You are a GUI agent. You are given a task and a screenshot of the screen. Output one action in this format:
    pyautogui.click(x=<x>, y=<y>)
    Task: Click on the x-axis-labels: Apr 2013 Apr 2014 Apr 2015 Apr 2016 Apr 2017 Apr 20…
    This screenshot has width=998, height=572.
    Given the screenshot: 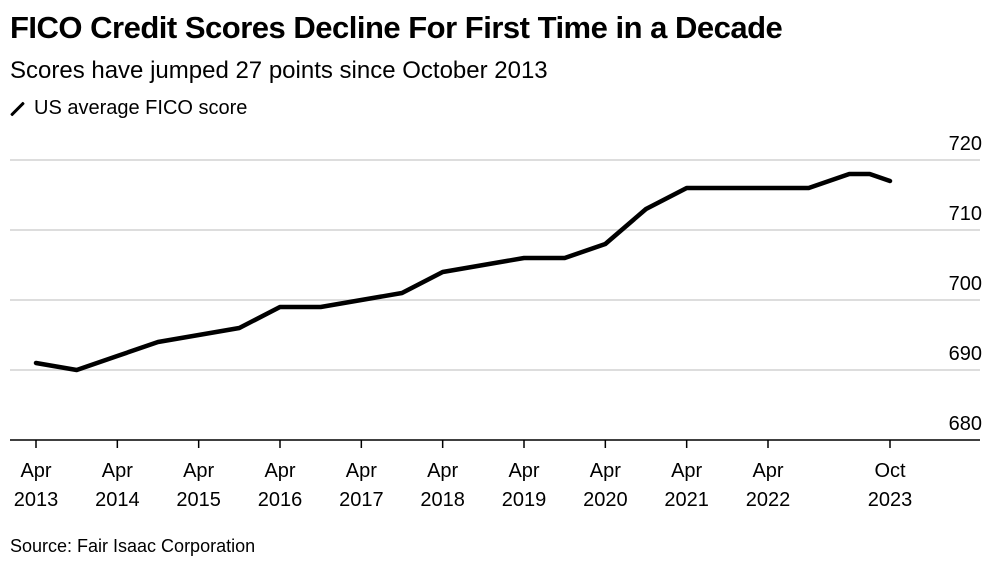 What is the action you would take?
    pyautogui.click(x=463, y=485)
    